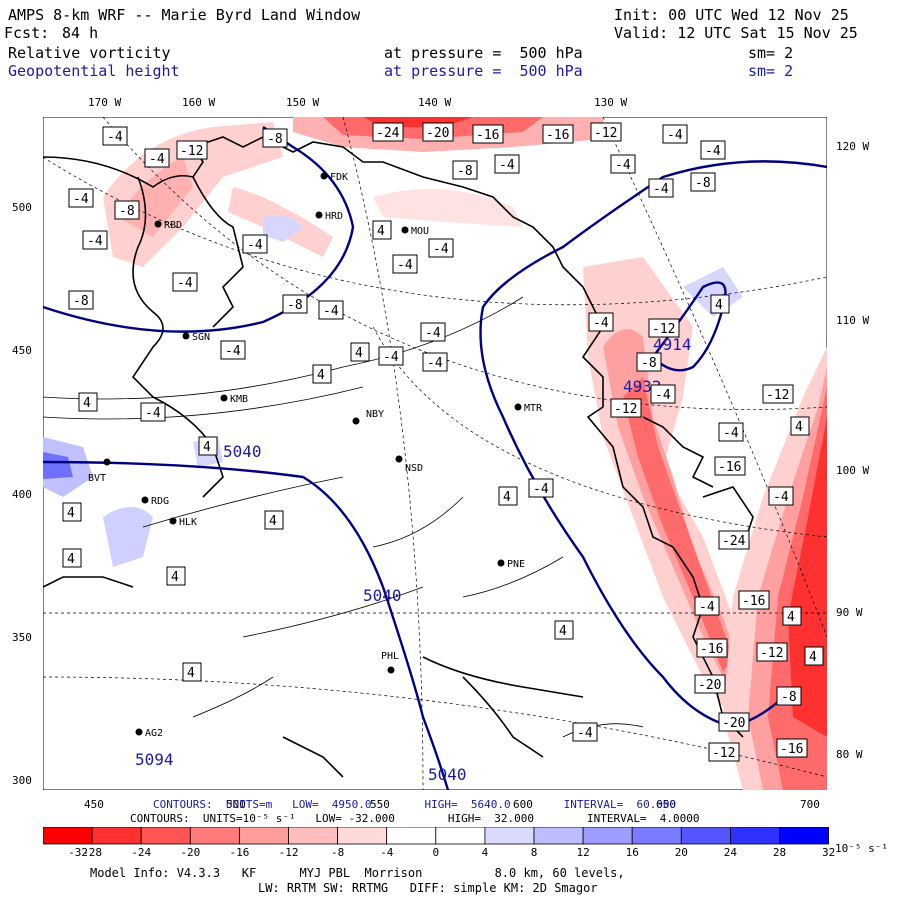 This screenshot has width=900, height=900. I want to click on colorbar-tick-label: -12, so click(288, 852).